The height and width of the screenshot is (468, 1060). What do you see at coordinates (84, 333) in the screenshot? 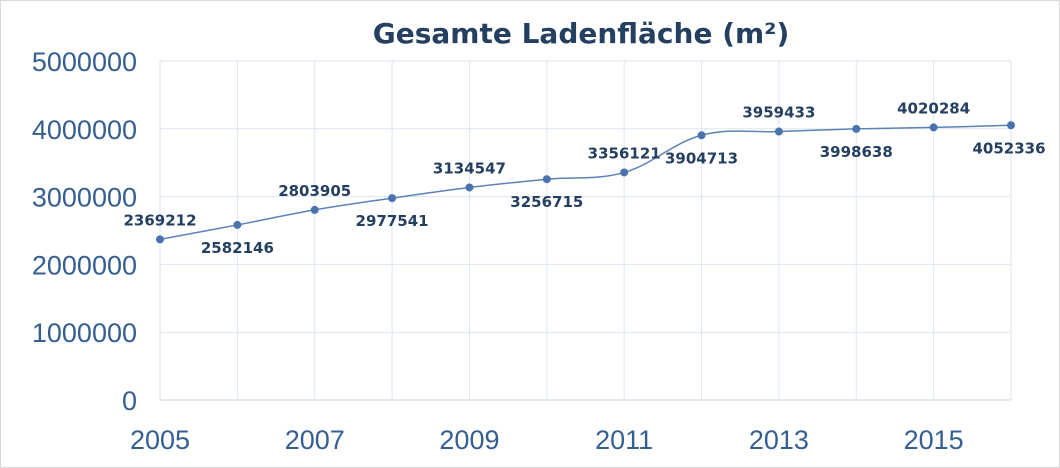
I see `y-tick-label: 1000000` at bounding box center [84, 333].